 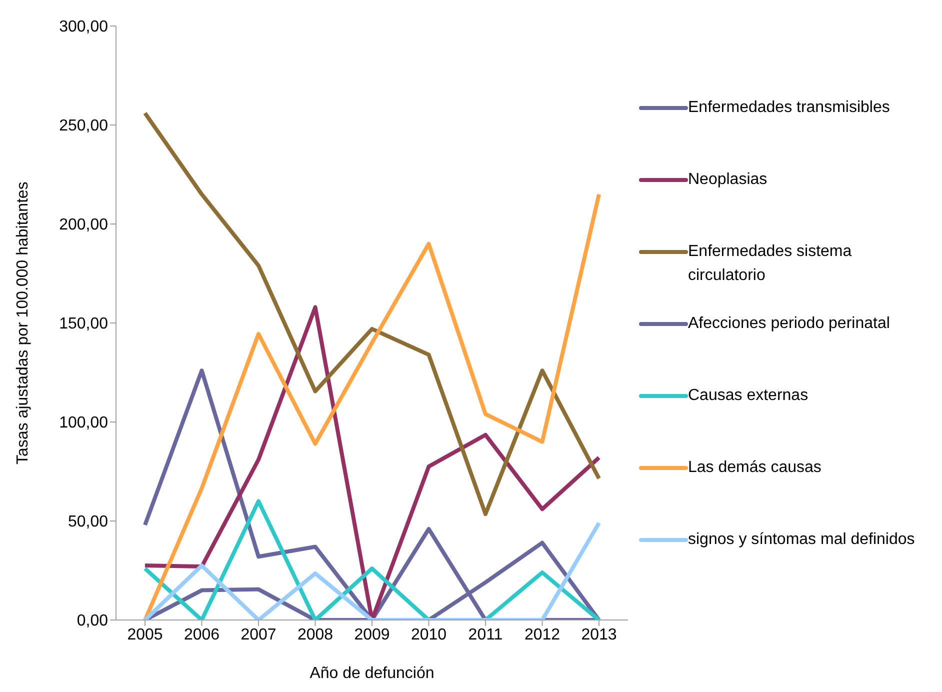 I want to click on y-axis-title: Tasas ajustadas por 100.000 habitantes, so click(x=23, y=323).